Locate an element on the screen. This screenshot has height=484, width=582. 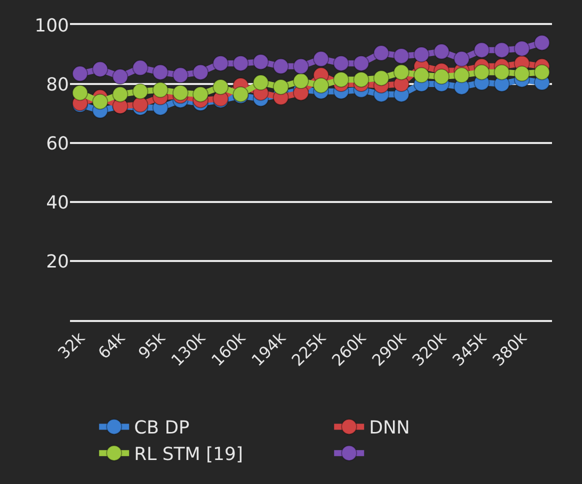
x-tick-label: 32k is located at coordinates (72, 345).